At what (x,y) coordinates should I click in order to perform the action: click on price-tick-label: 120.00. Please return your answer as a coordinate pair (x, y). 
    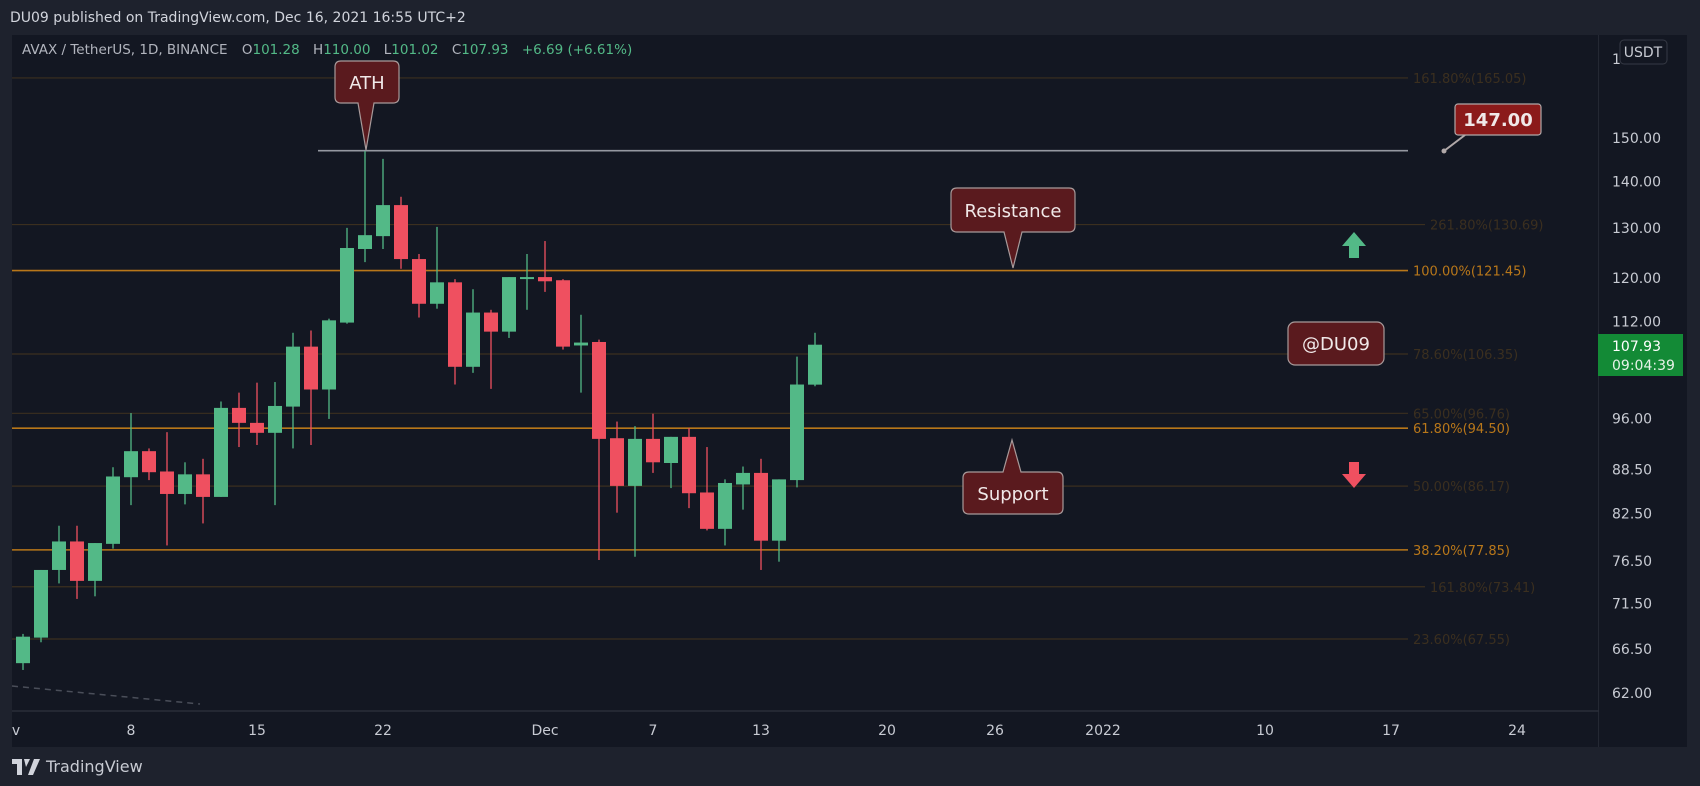
    Looking at the image, I should click on (1636, 279).